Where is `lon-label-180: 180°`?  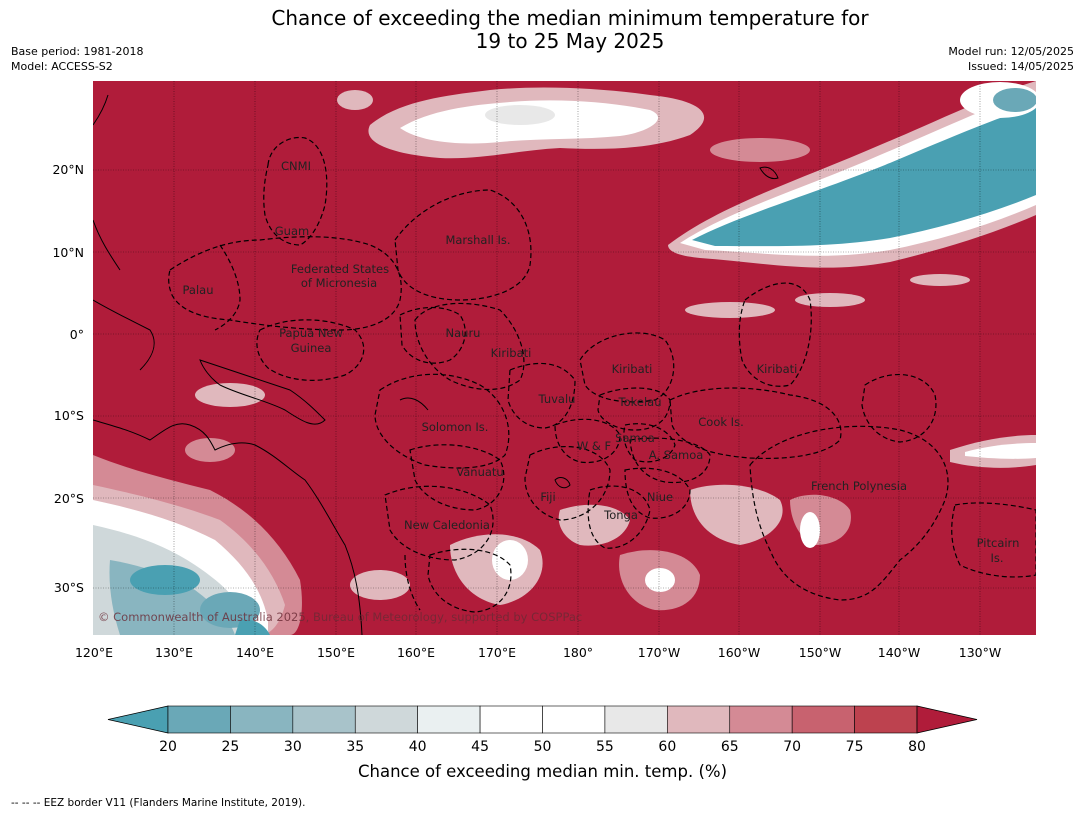
lon-label-180: 180° is located at coordinates (578, 652).